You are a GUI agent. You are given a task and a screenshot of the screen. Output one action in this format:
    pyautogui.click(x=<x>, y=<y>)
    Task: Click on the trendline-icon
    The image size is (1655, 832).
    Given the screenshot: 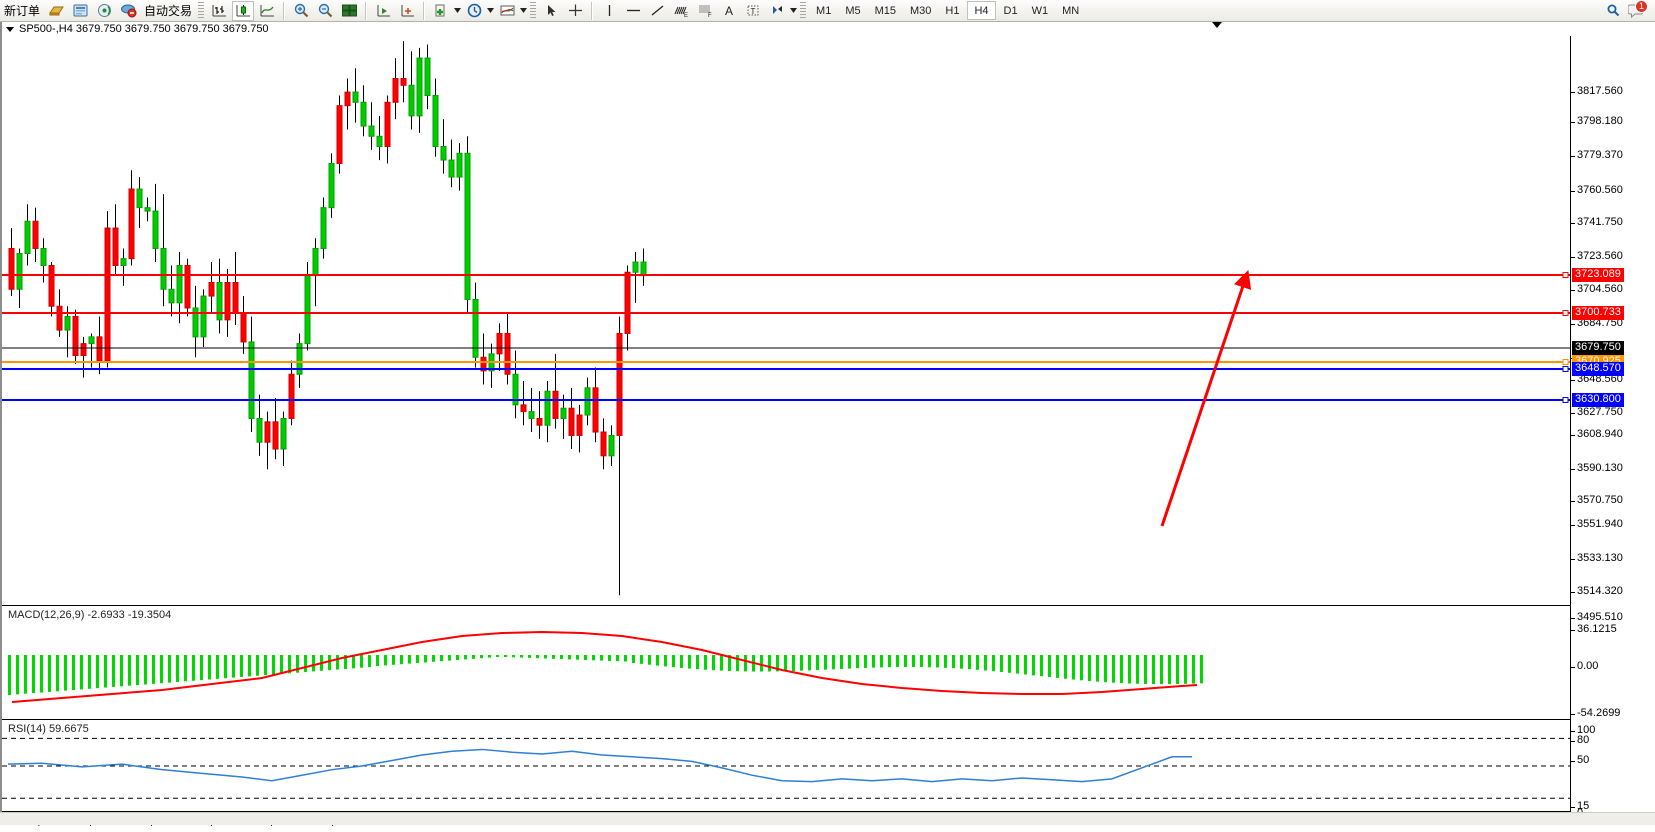 What is the action you would take?
    pyautogui.click(x=657, y=11)
    